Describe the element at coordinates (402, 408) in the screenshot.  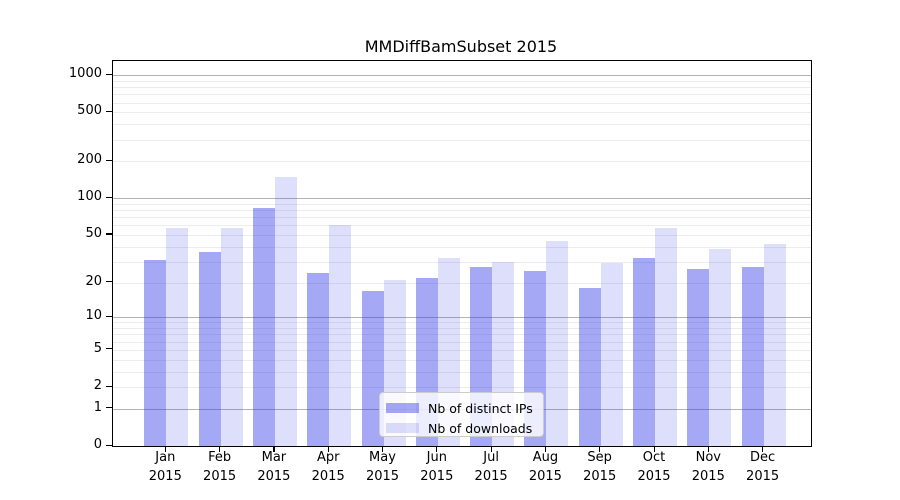
I see `legend-swatch-distinct-ips` at that location.